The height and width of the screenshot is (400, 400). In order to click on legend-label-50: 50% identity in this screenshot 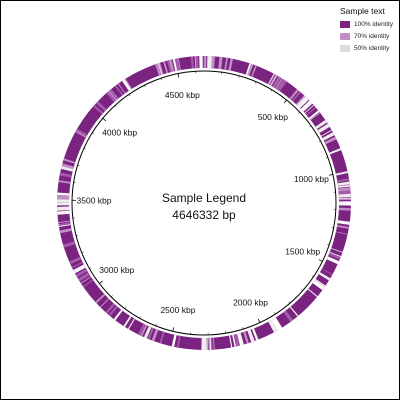, I will do `click(371, 48)`.